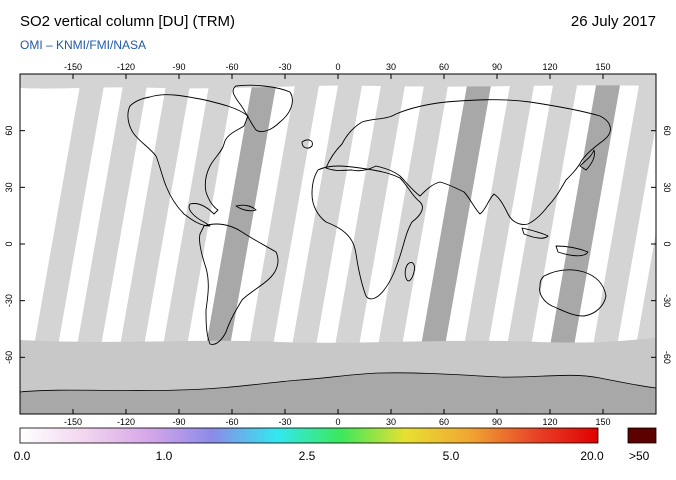 The height and width of the screenshot is (480, 676). What do you see at coordinates (338, 393) in the screenshot?
I see `antarctica-land` at bounding box center [338, 393].